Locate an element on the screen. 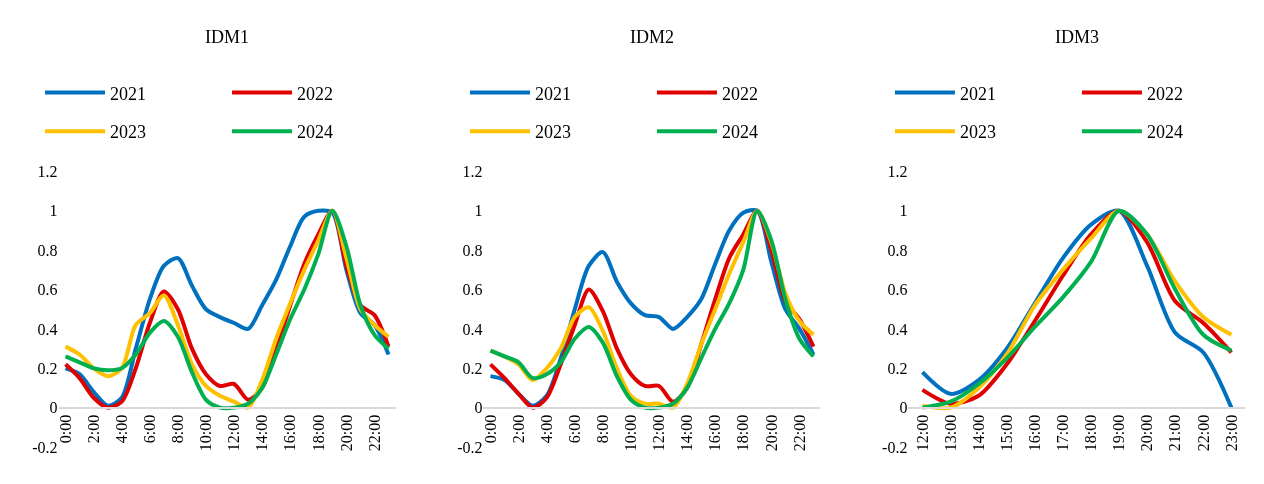 The width and height of the screenshot is (1264, 484). x-tick-label: 21:00 is located at coordinates (1175, 433).